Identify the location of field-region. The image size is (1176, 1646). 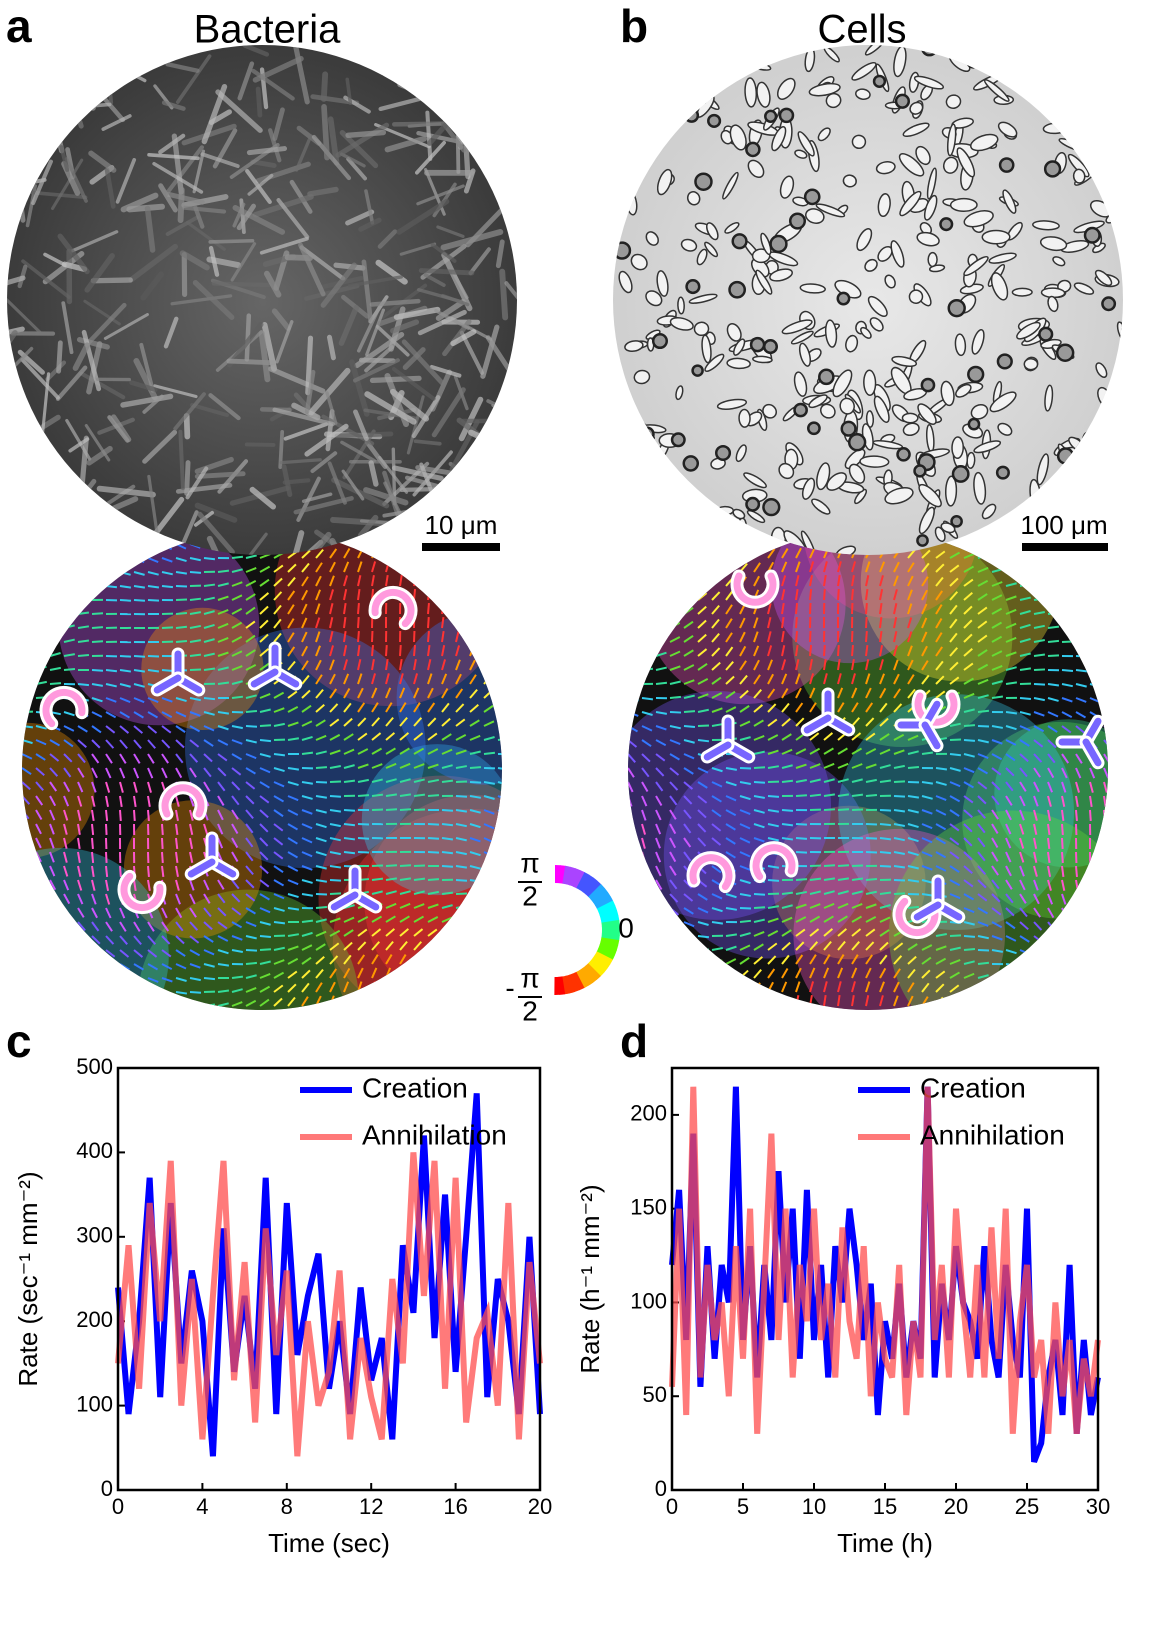
(902, 639).